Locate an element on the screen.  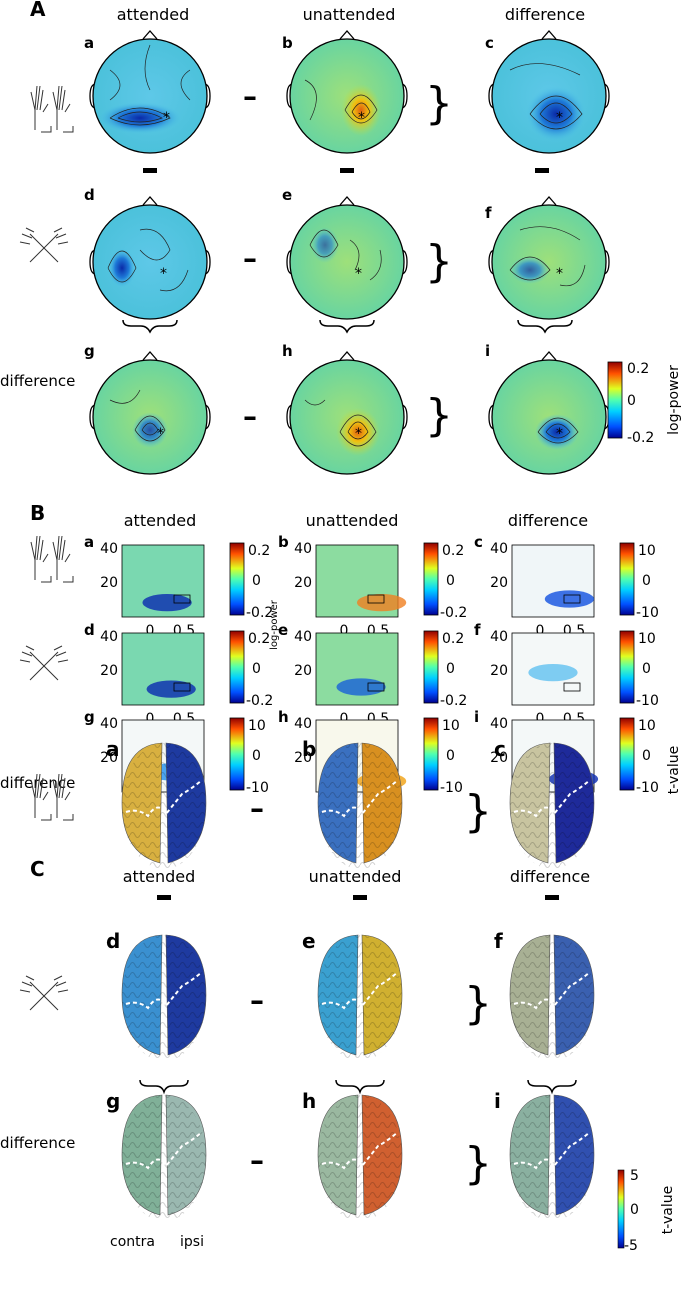
C-row-label-difference: difference is located at coordinates (37, 1143).